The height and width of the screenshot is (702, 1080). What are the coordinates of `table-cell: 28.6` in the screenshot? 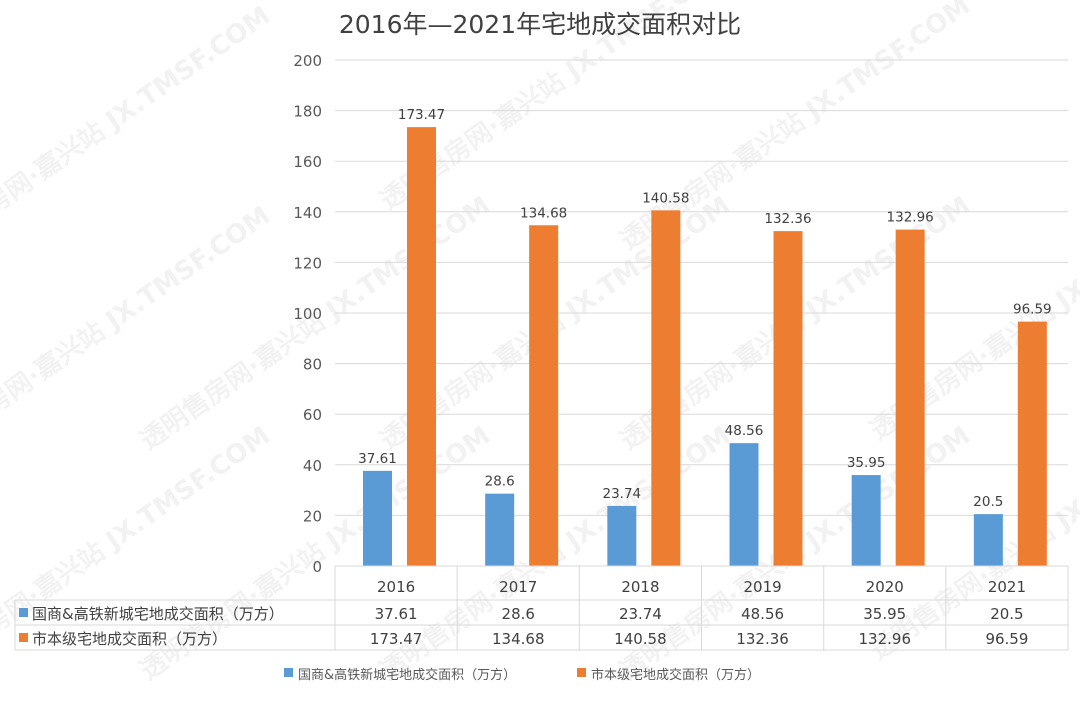 It's located at (518, 614).